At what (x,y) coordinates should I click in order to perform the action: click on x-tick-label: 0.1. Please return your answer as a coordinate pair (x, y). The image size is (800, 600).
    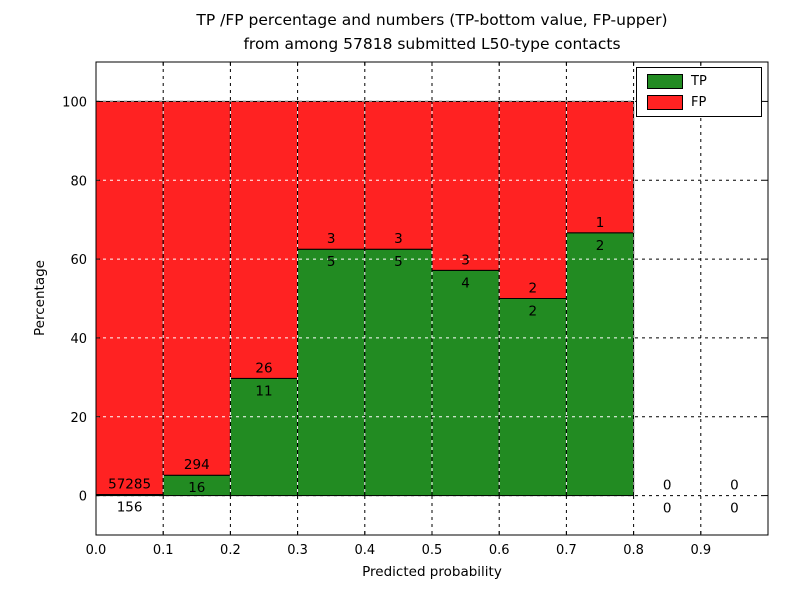
    Looking at the image, I should click on (163, 550).